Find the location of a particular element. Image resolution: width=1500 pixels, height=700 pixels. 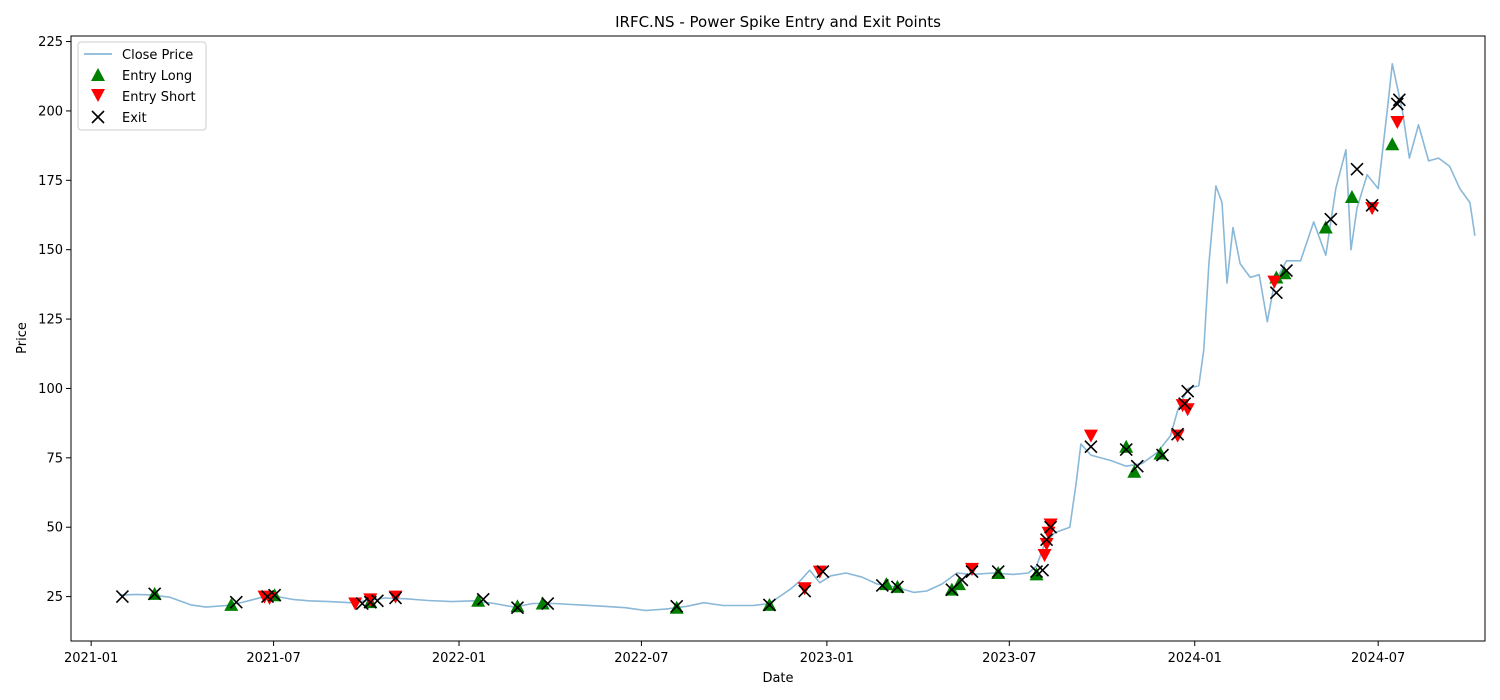

y-tick-label: 100 is located at coordinates (50, 389).